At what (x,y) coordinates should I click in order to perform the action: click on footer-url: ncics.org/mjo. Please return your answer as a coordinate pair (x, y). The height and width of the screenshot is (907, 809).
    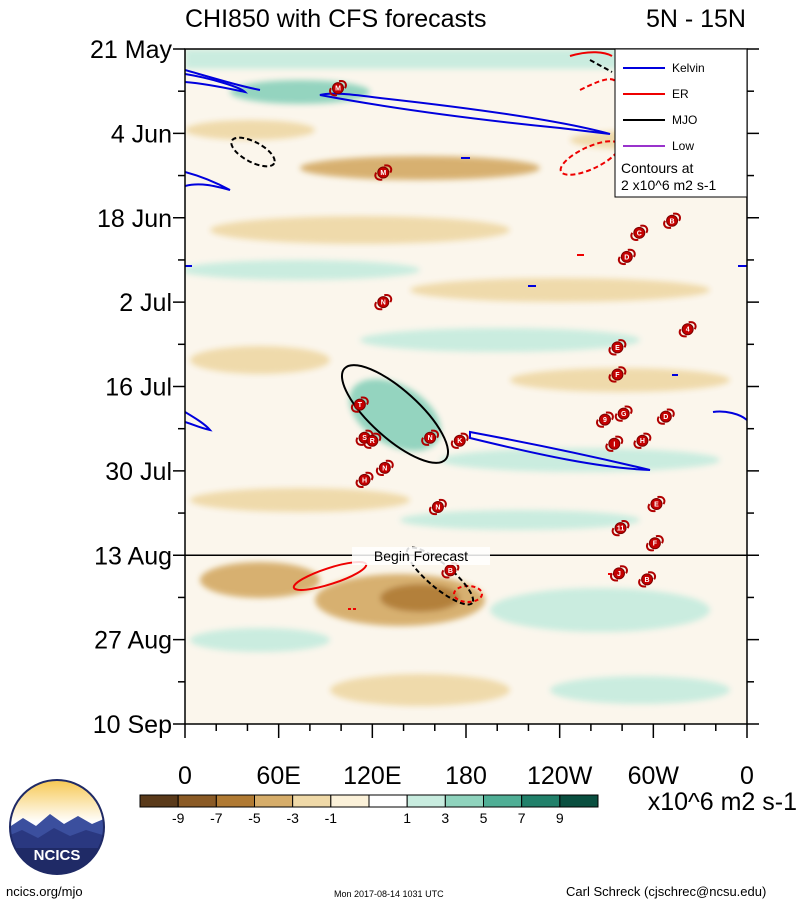
    Looking at the image, I should click on (44, 891).